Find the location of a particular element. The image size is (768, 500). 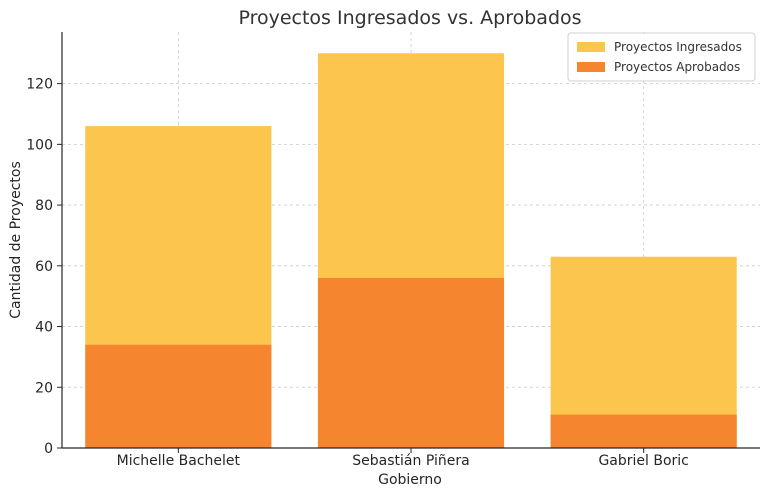

y-tick-label: 100 is located at coordinates (39, 145).